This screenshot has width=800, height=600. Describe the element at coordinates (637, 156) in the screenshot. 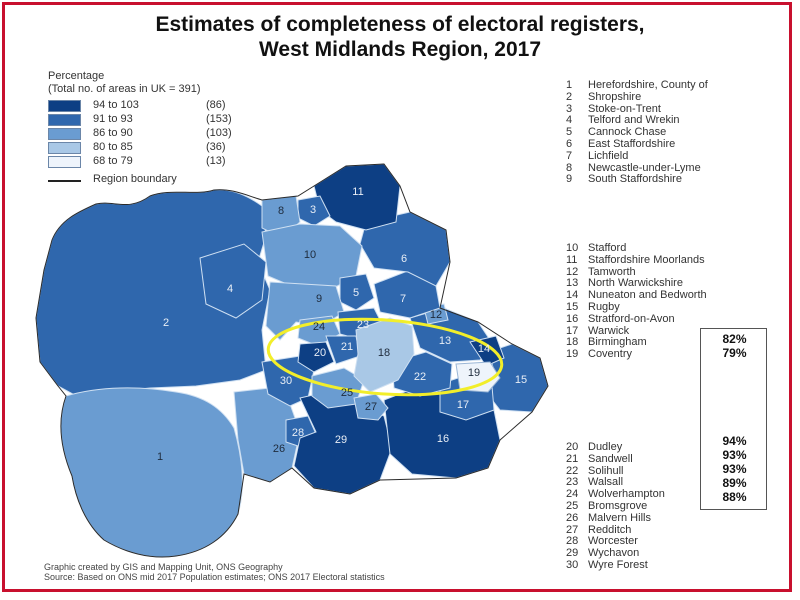

I see `area-name-item: 7 Lichfield` at that location.